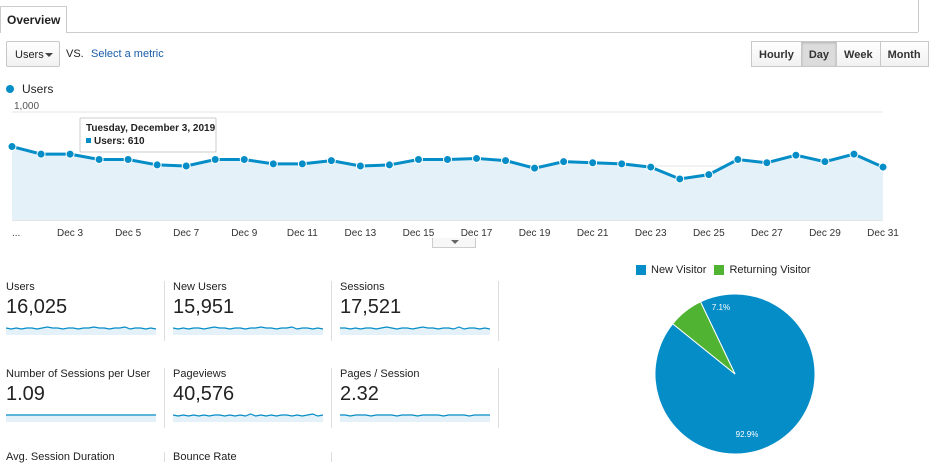  Describe the element at coordinates (459, 16) in the screenshot. I see `tab-bar: Overview` at that location.